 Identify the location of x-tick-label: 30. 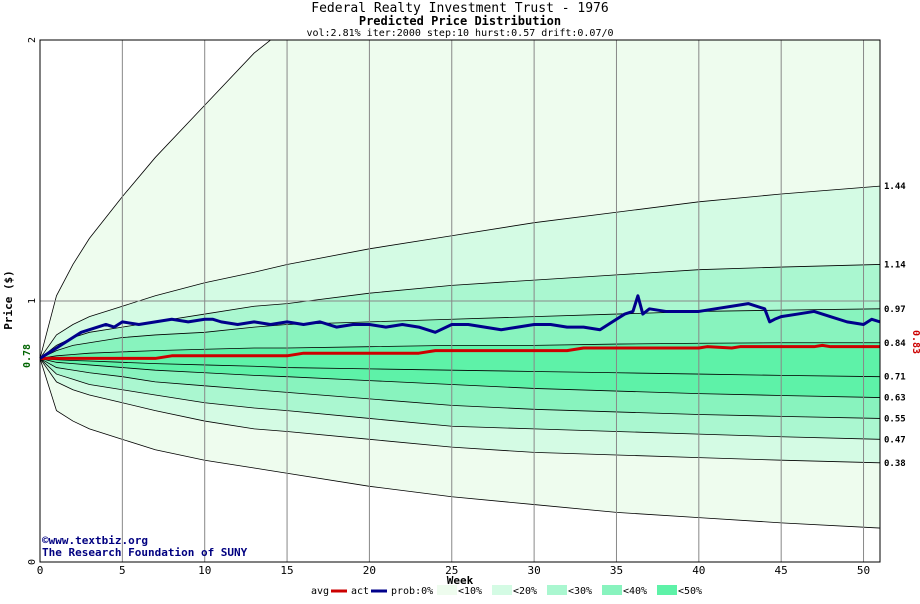
(533, 570).